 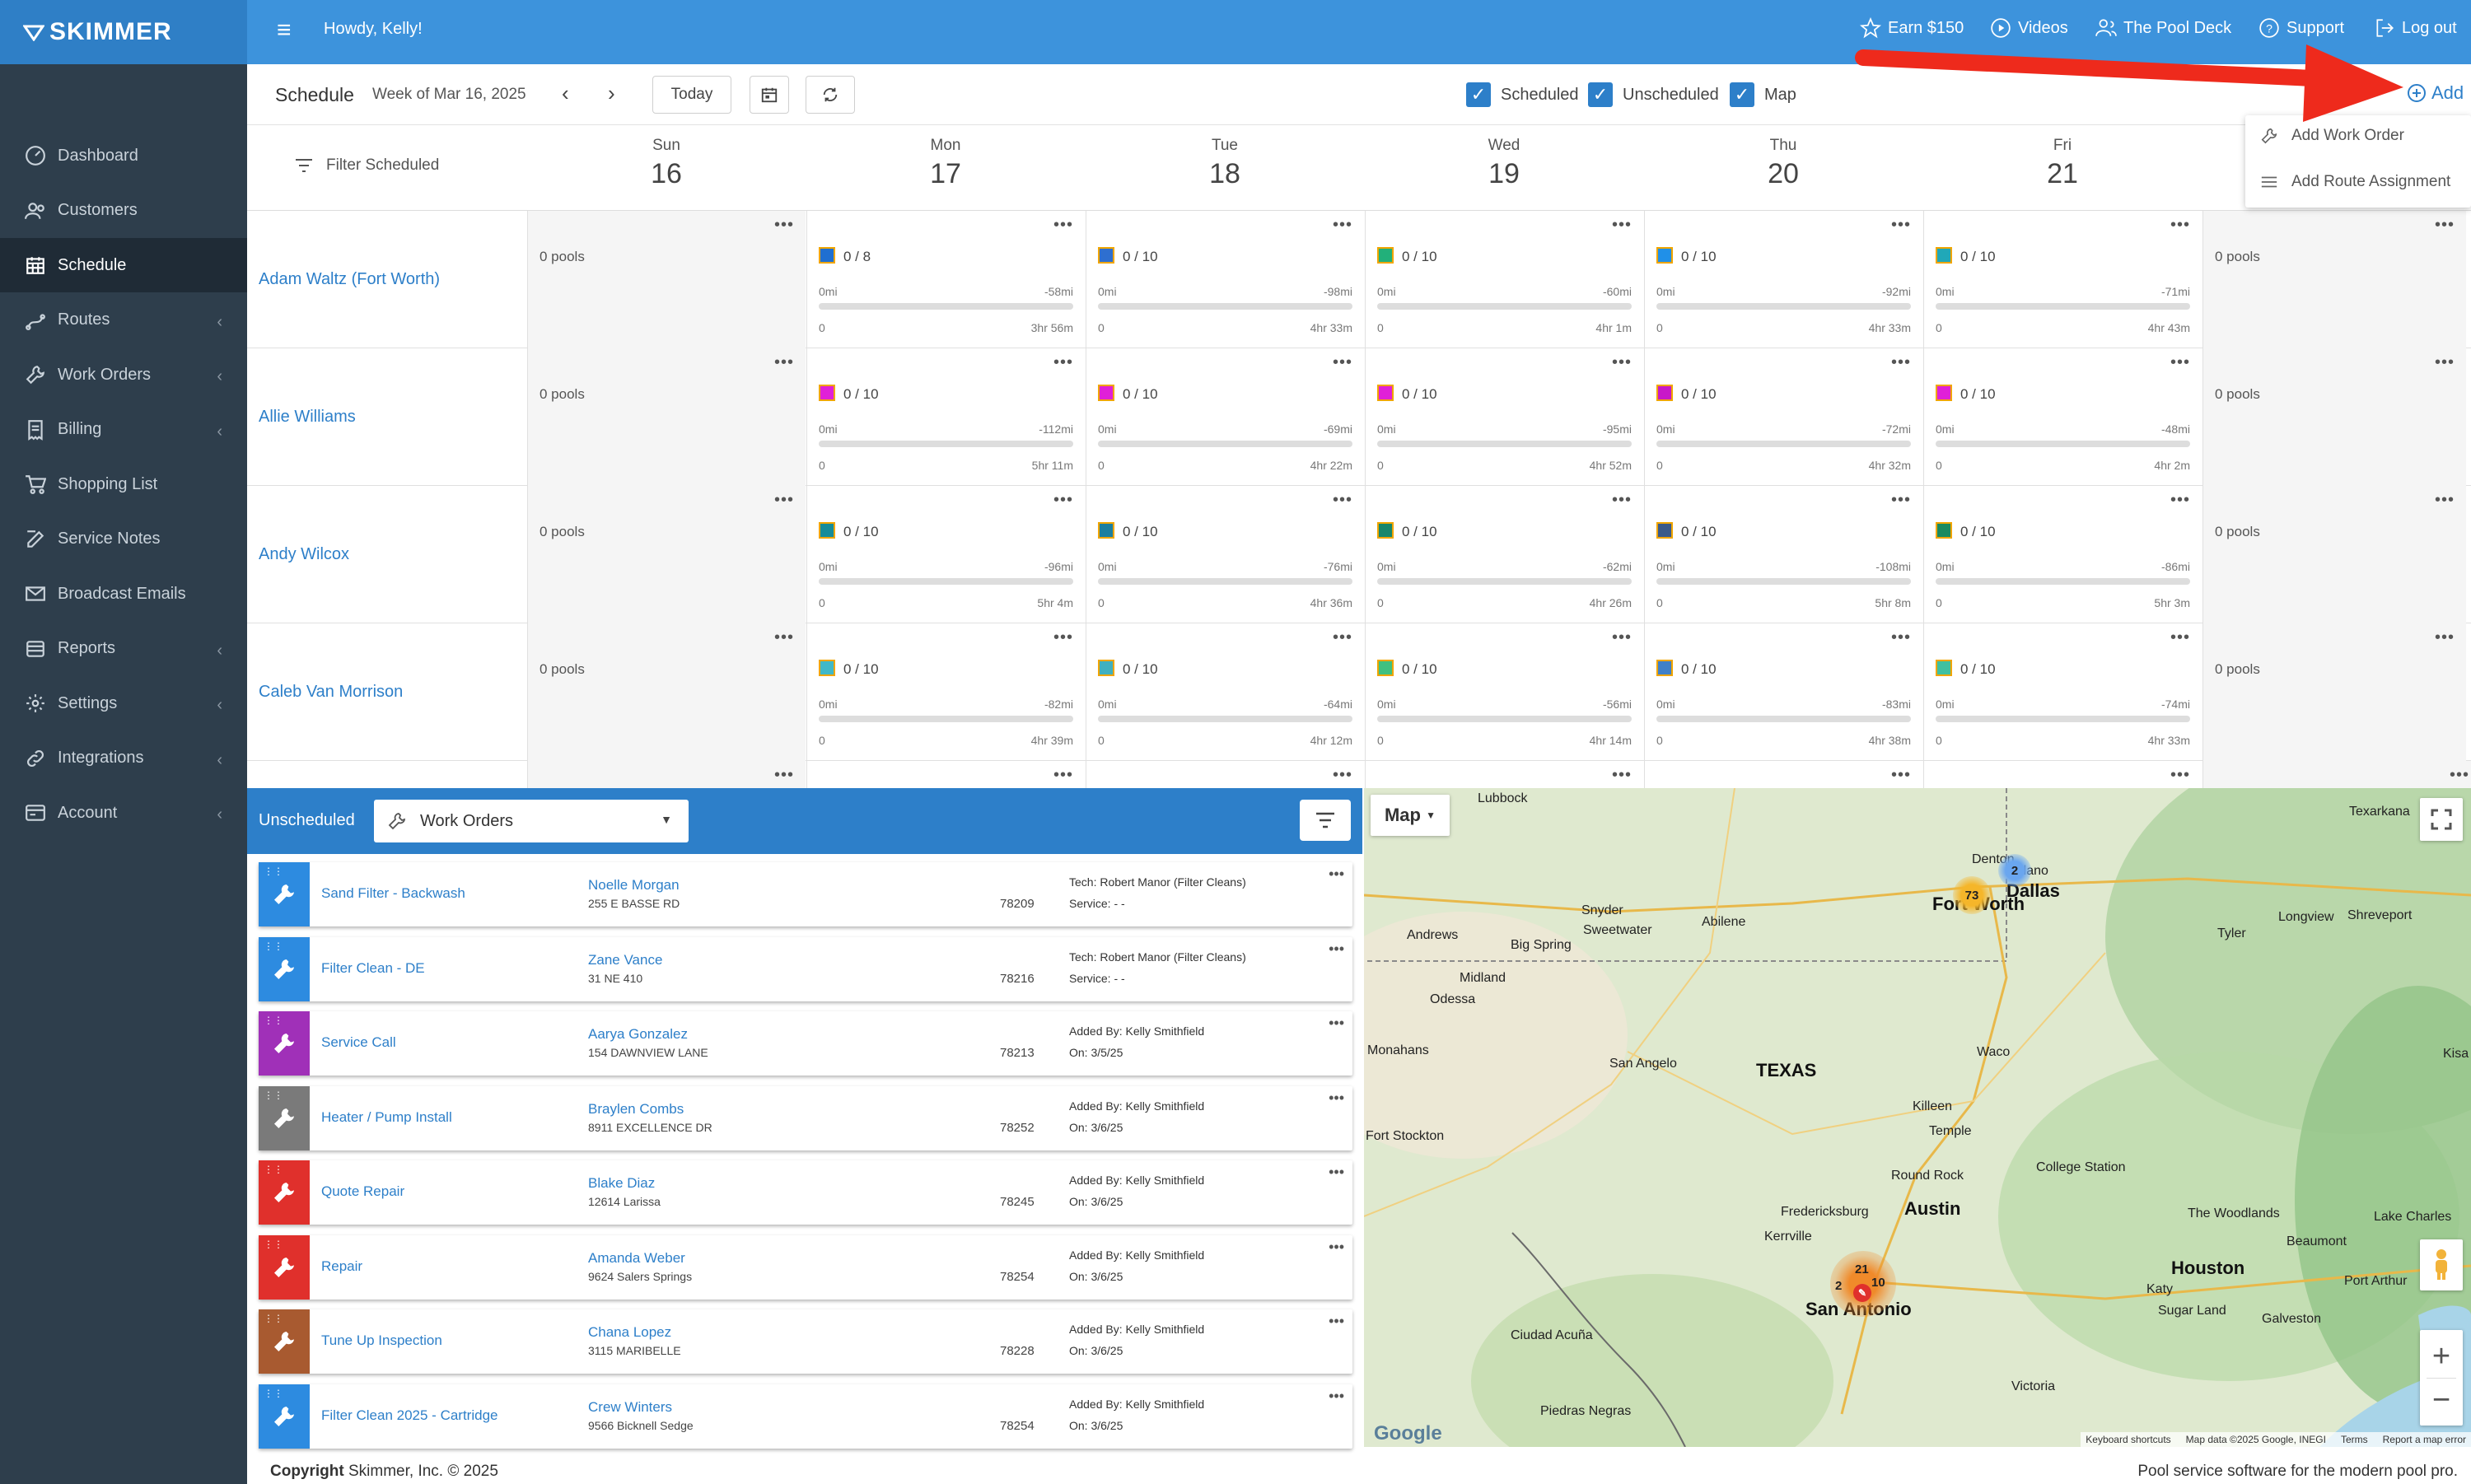 What do you see at coordinates (634, 885) in the screenshot?
I see `customer-name-link: Noelle Morgan` at bounding box center [634, 885].